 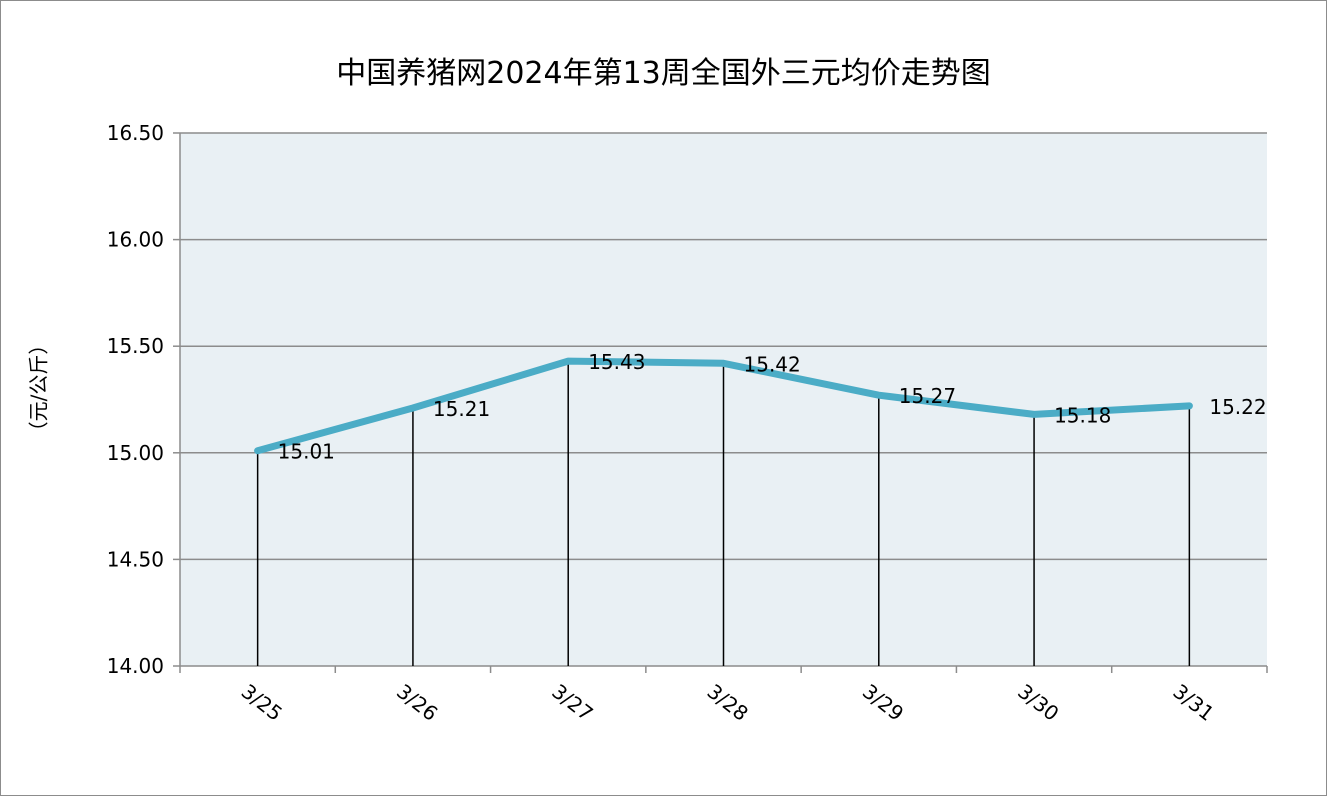 I want to click on data-label: 15.22, so click(x=1237, y=407).